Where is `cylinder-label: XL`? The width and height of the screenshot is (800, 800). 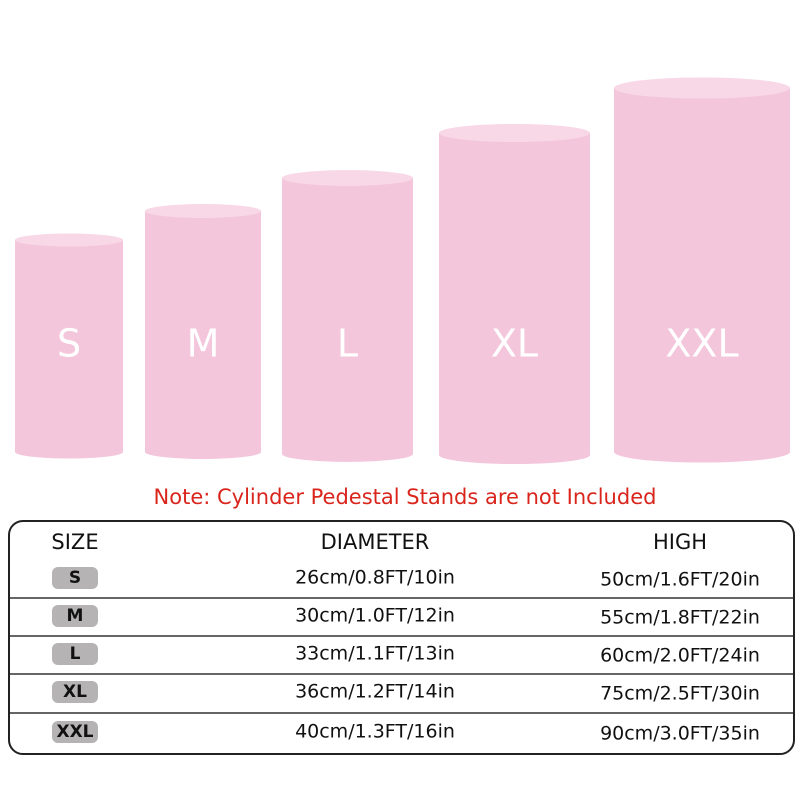 cylinder-label: XL is located at coordinates (514, 344).